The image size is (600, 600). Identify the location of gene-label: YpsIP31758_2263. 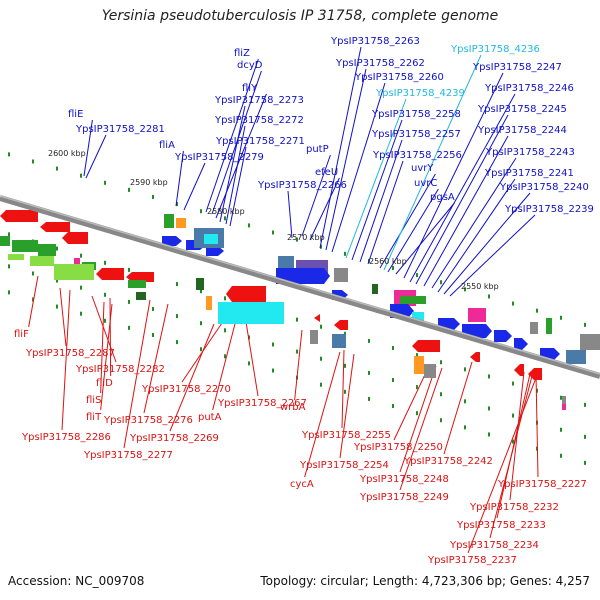
(375, 41).